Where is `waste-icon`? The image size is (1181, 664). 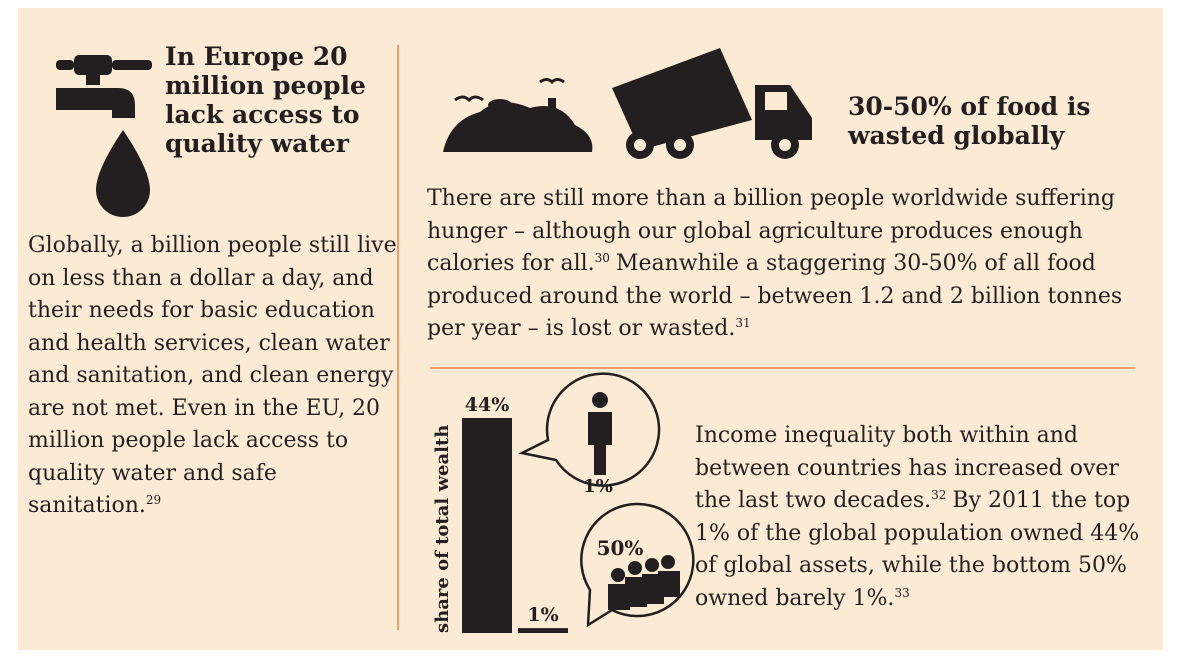
waste-icon is located at coordinates (627, 103).